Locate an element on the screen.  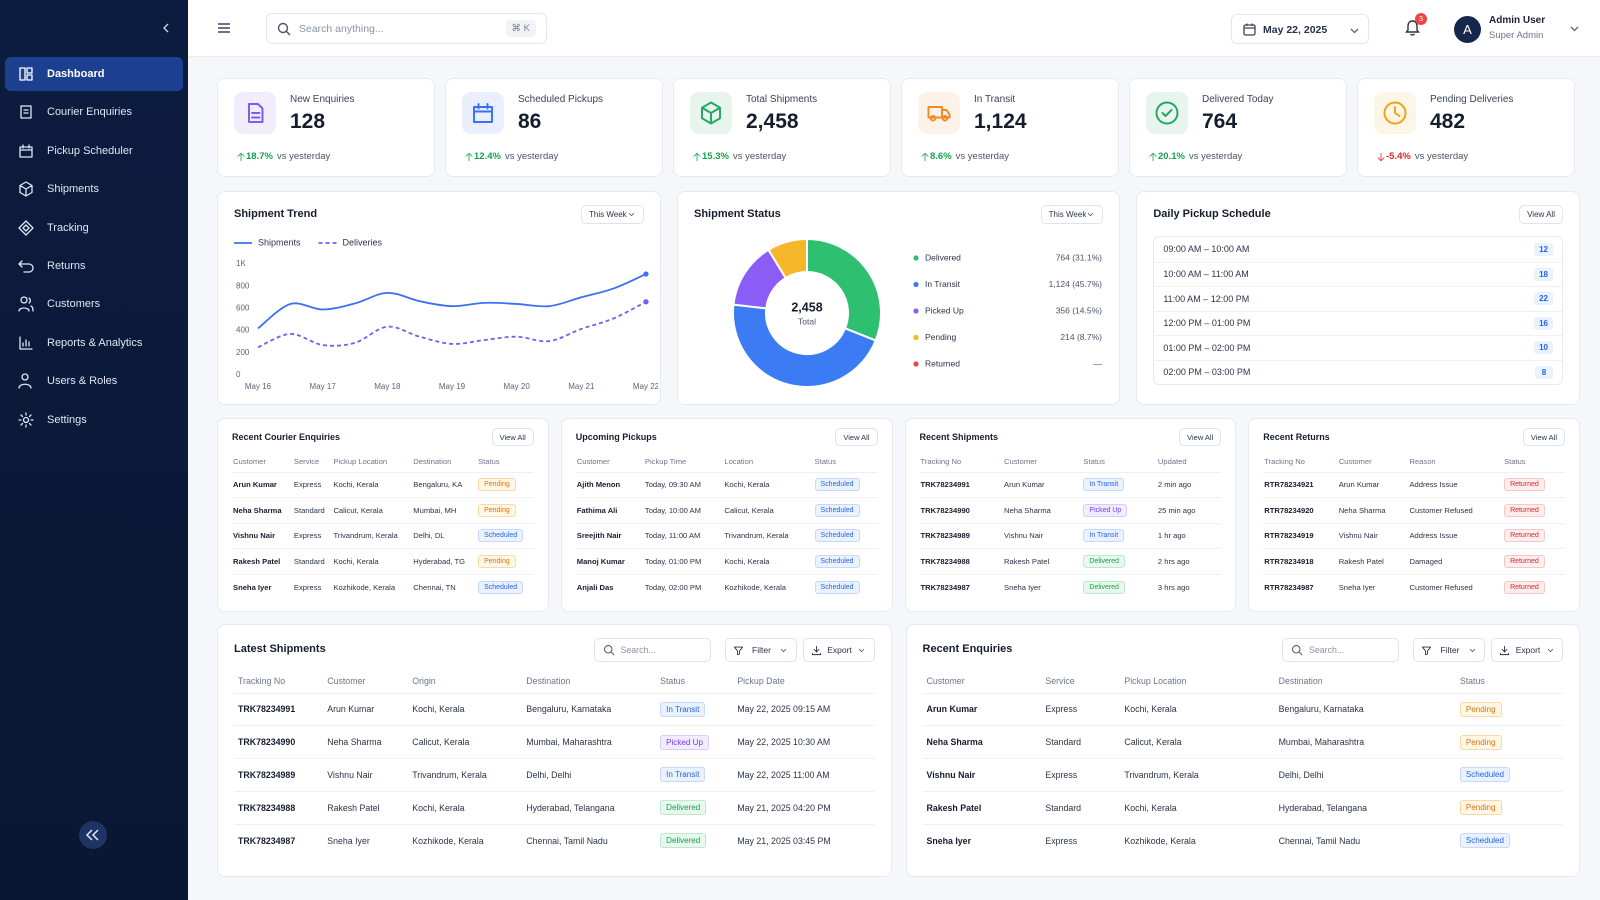
slot-count: 16 is located at coordinates (1543, 323).